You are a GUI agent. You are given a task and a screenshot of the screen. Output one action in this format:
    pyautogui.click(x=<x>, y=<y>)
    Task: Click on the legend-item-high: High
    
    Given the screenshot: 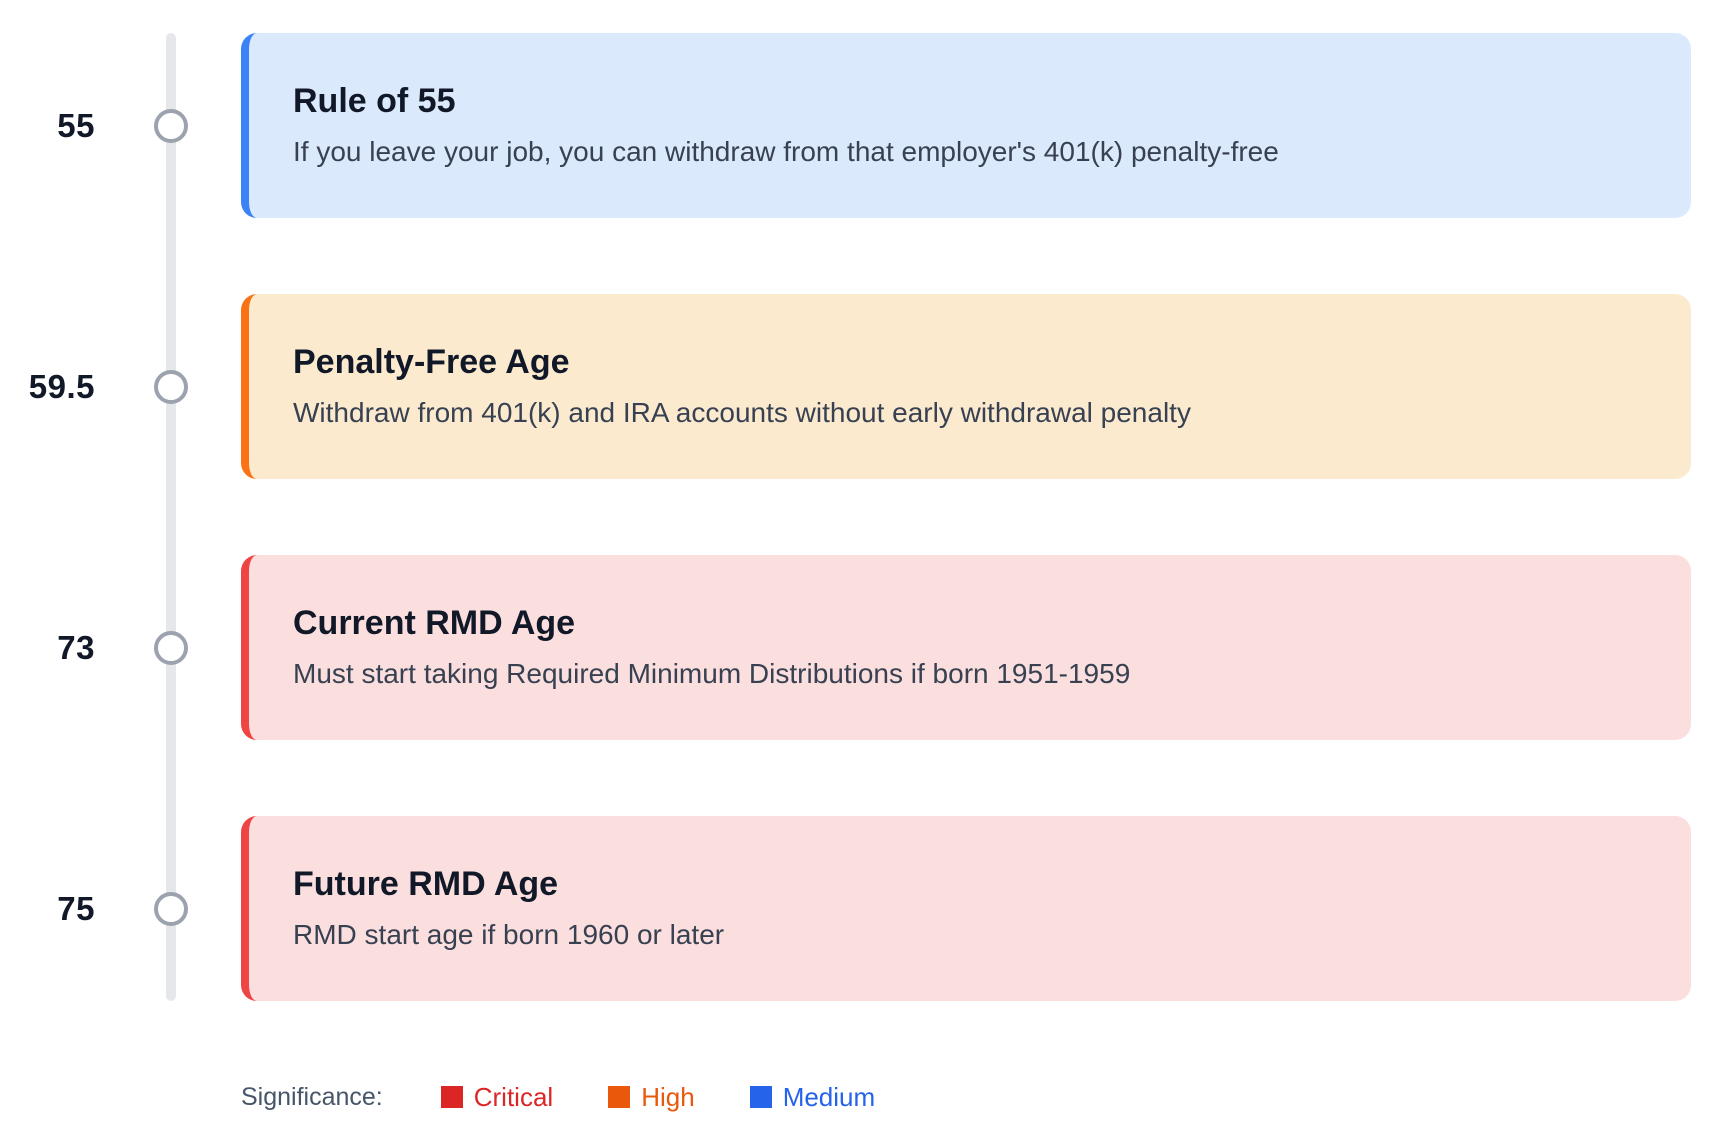 What is the action you would take?
    pyautogui.click(x=651, y=1097)
    